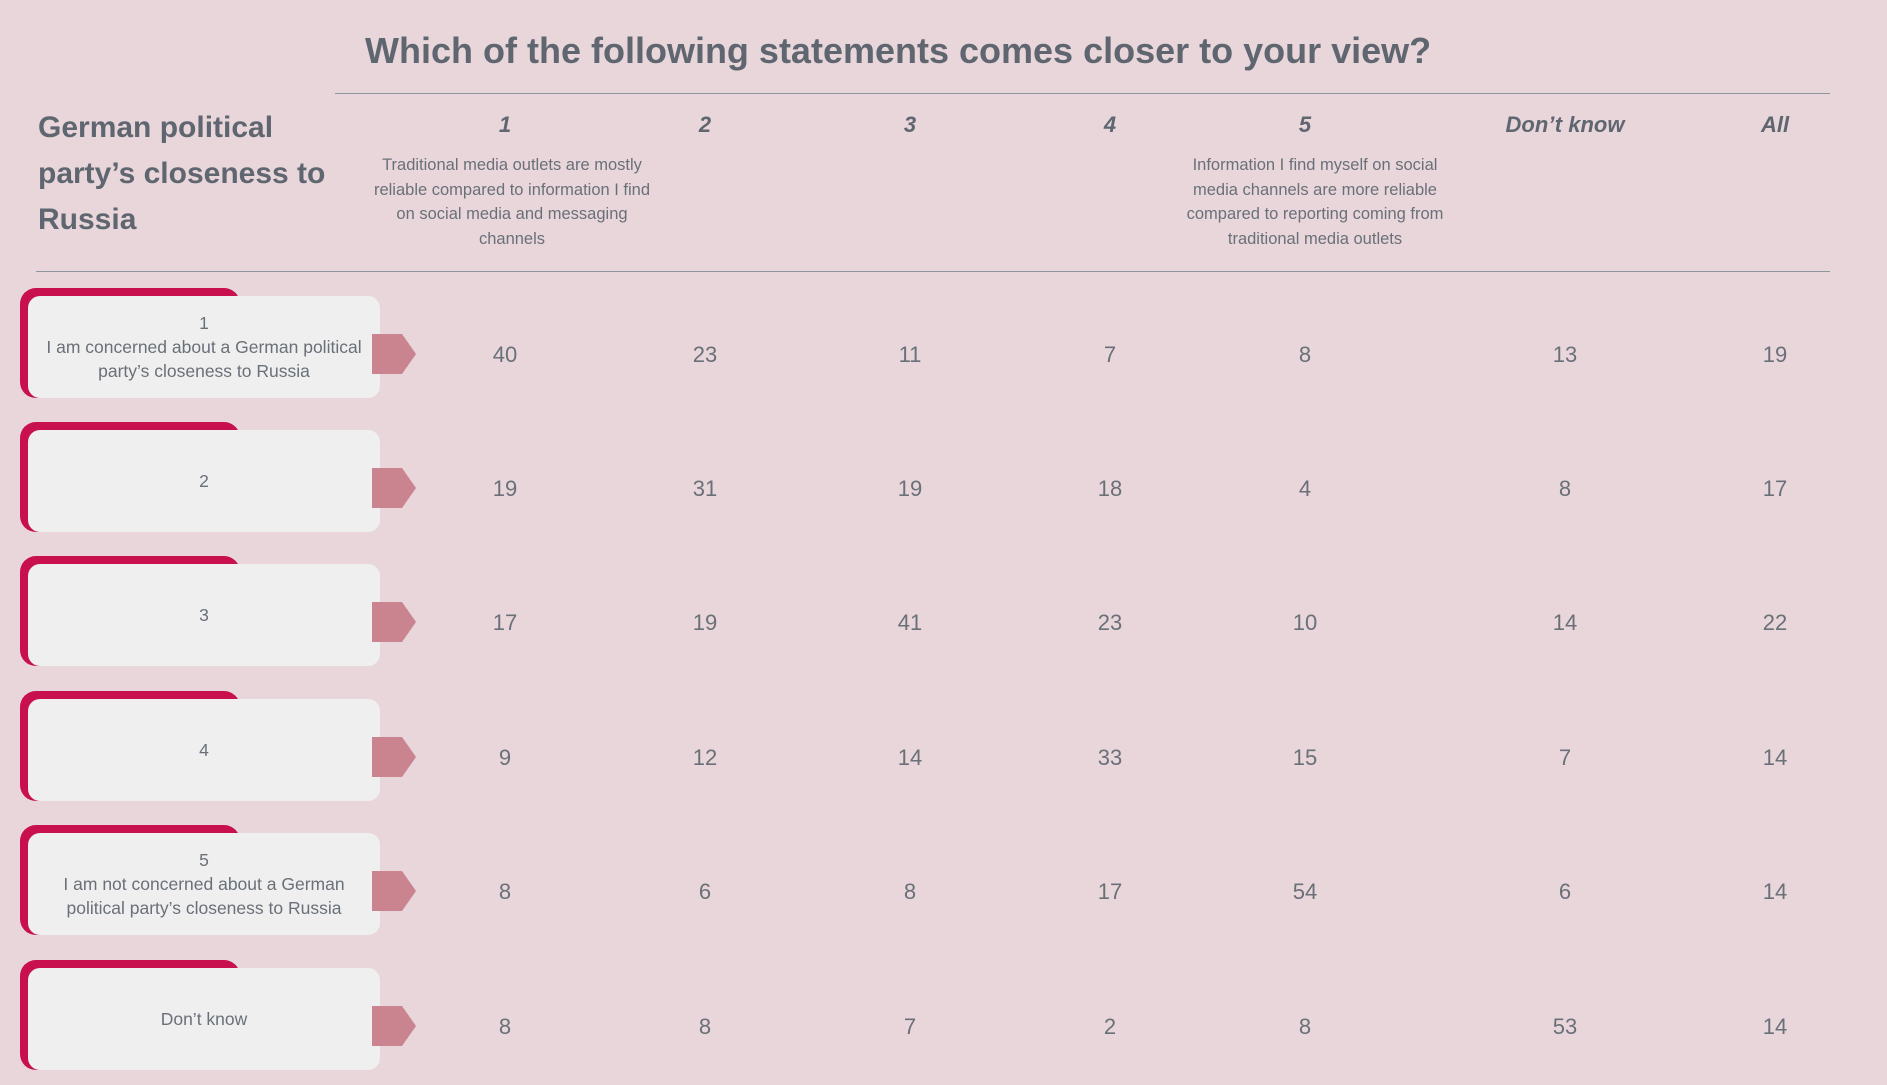  What do you see at coordinates (505, 354) in the screenshot?
I see `table-cell: 40` at bounding box center [505, 354].